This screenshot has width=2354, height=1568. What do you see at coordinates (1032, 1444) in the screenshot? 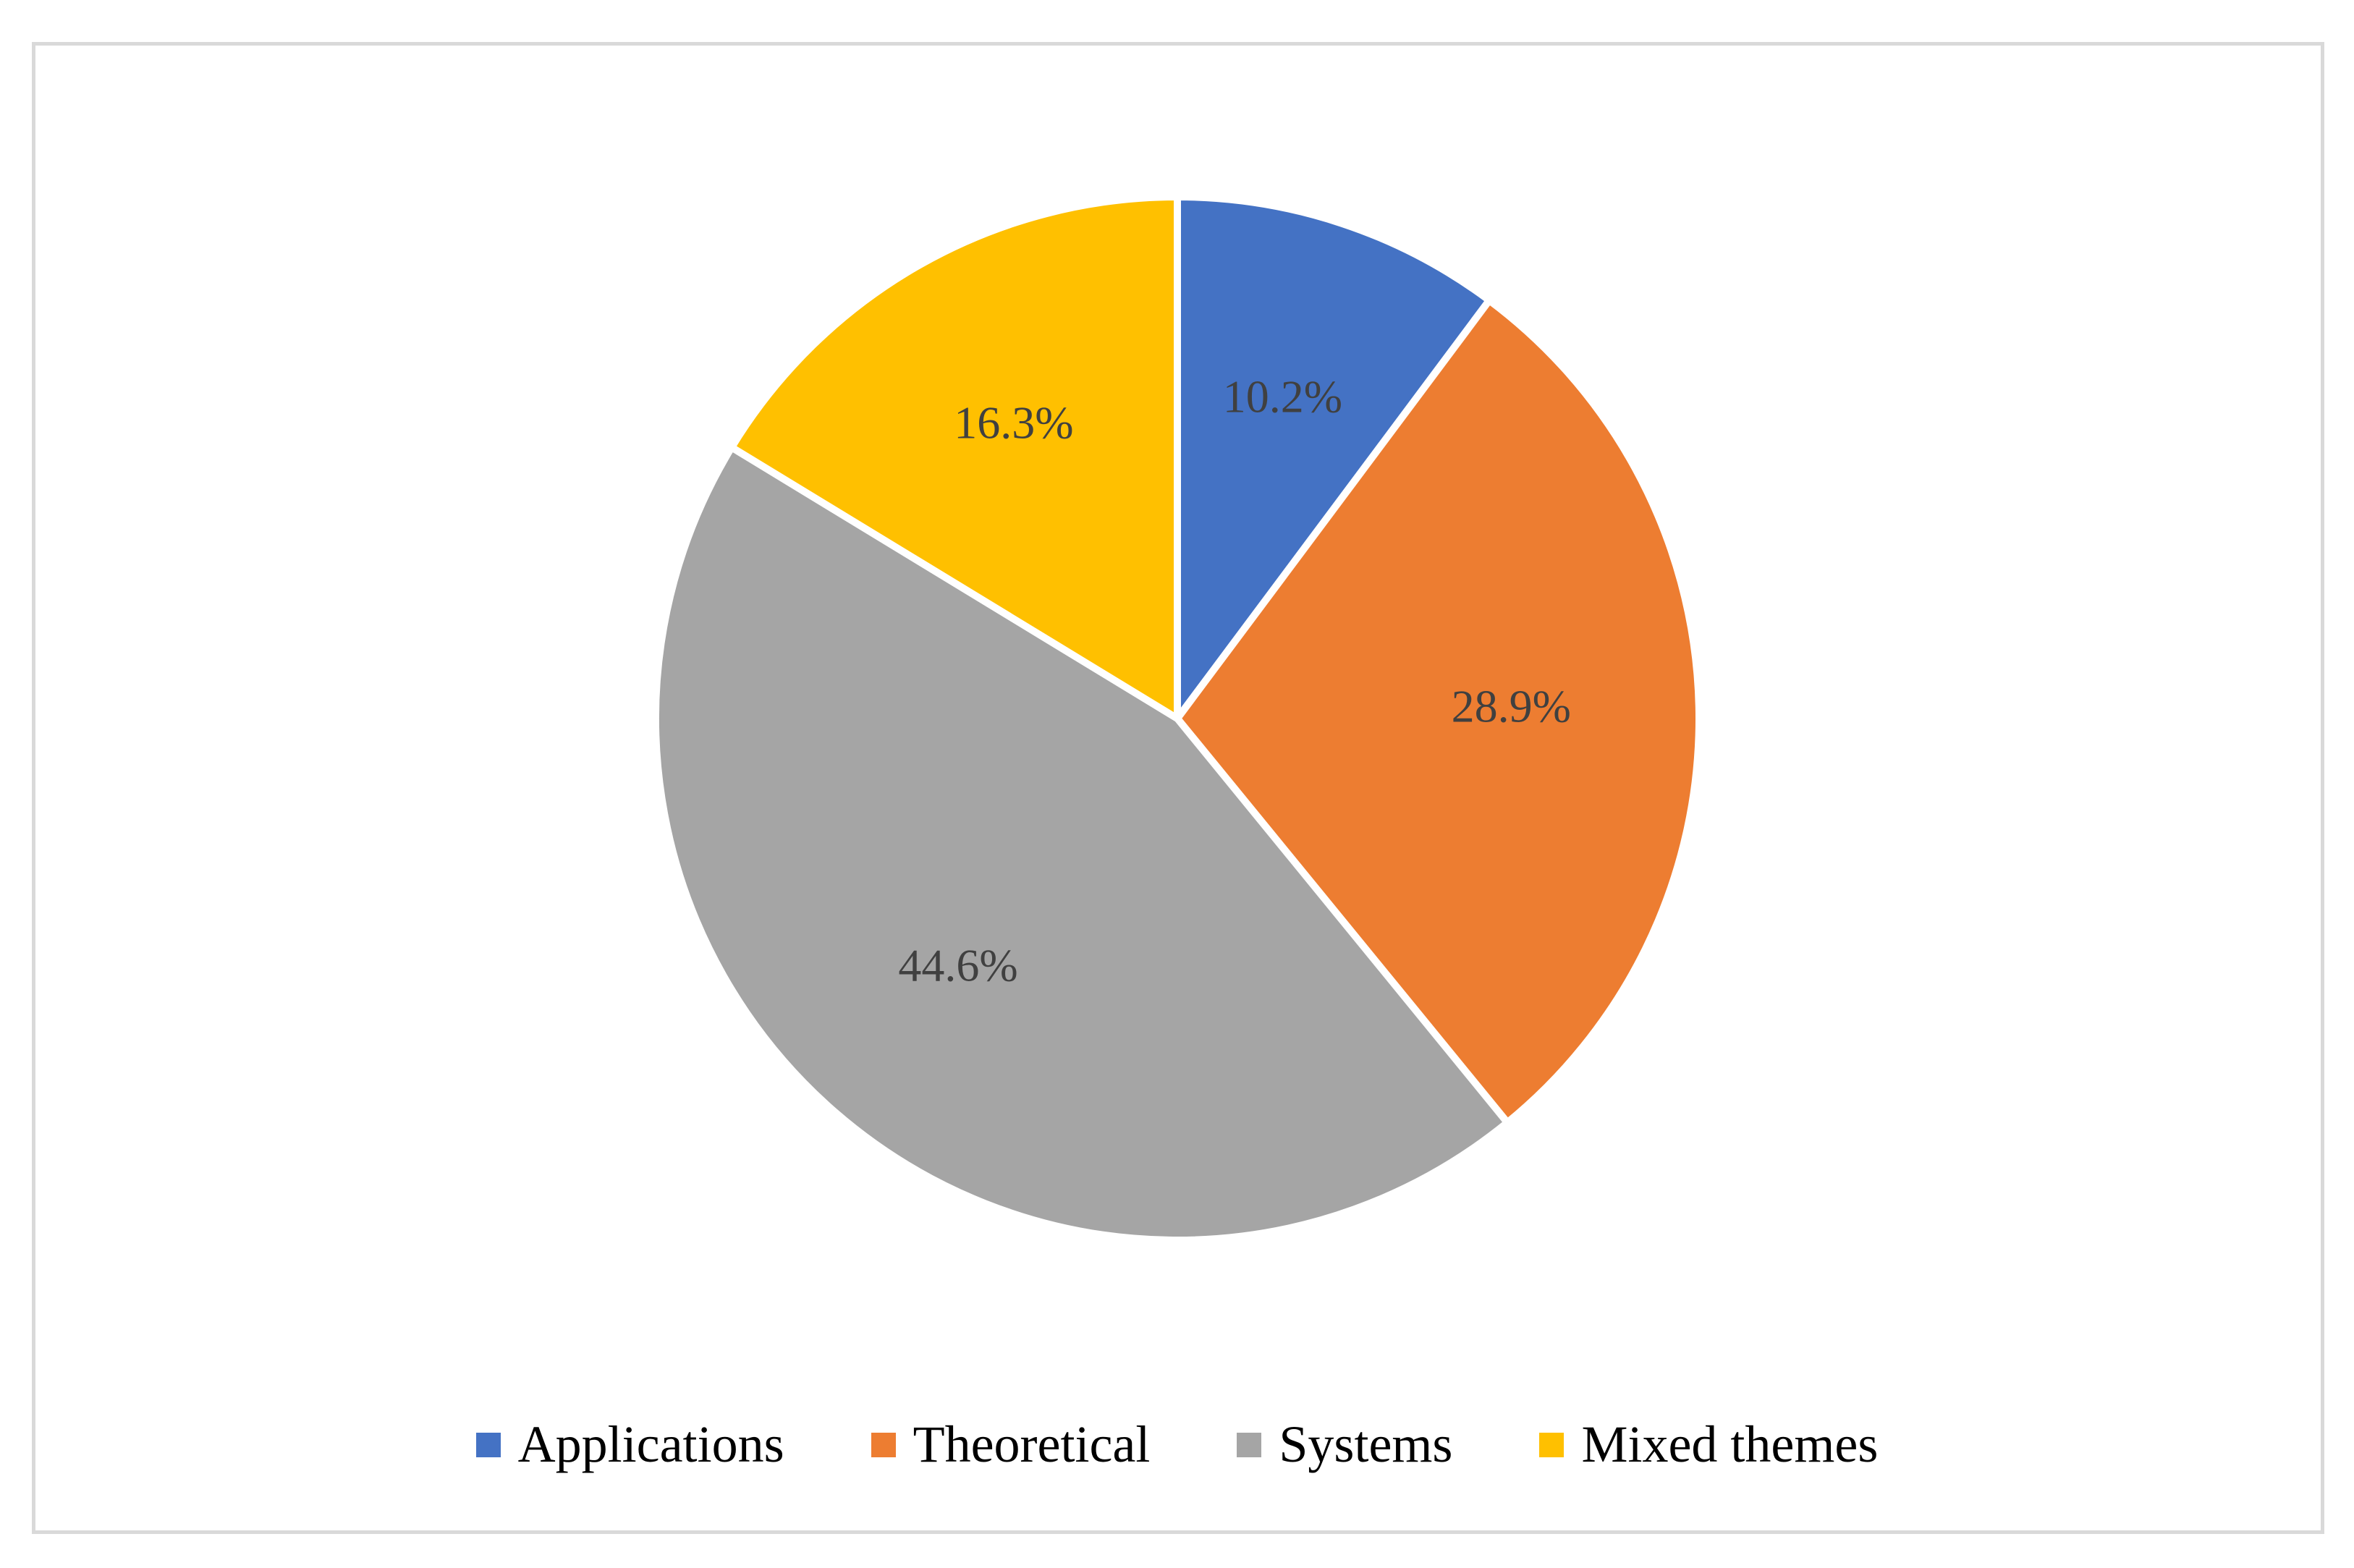
I see `legend-label-theoretical: Theoretical` at bounding box center [1032, 1444].